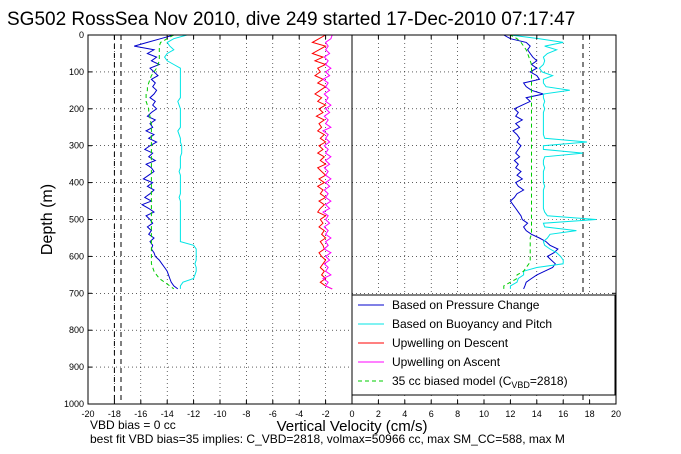  I want to click on x-axis-label: Vertical Velocity (cm/s), so click(352, 426).